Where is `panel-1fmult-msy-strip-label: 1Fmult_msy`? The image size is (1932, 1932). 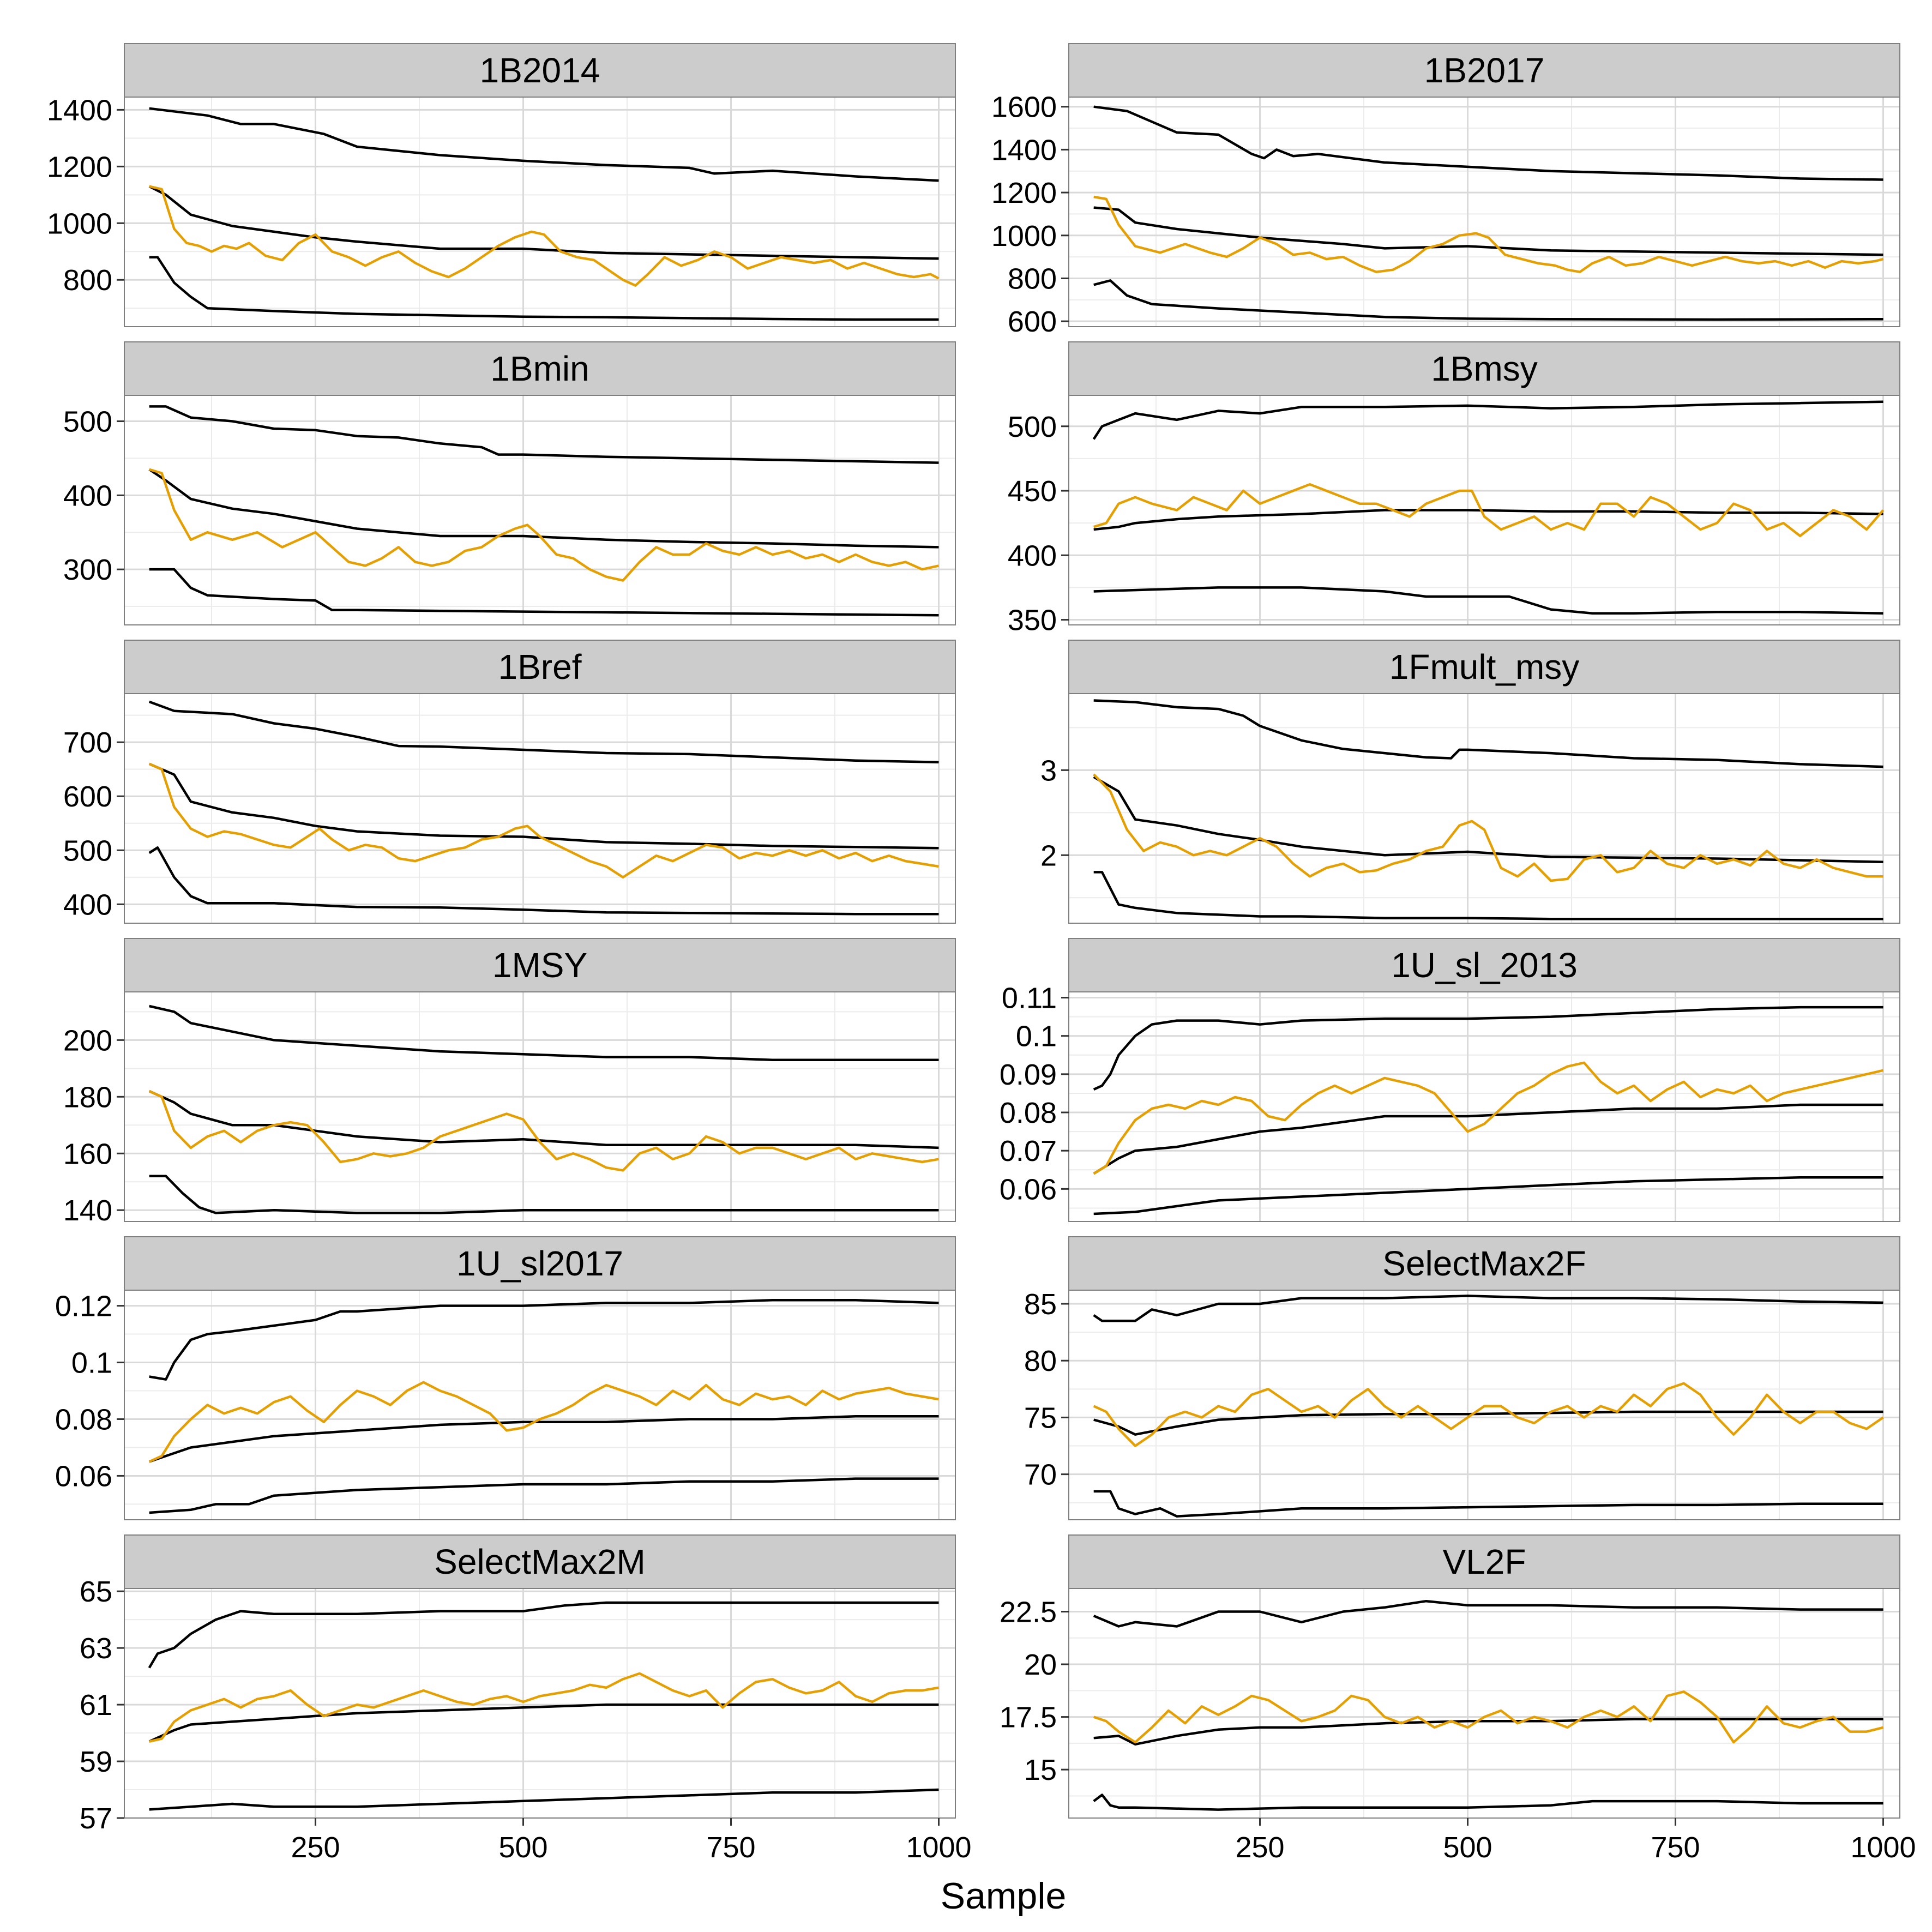 panel-1fmult-msy-strip-label: 1Fmult_msy is located at coordinates (1484, 667).